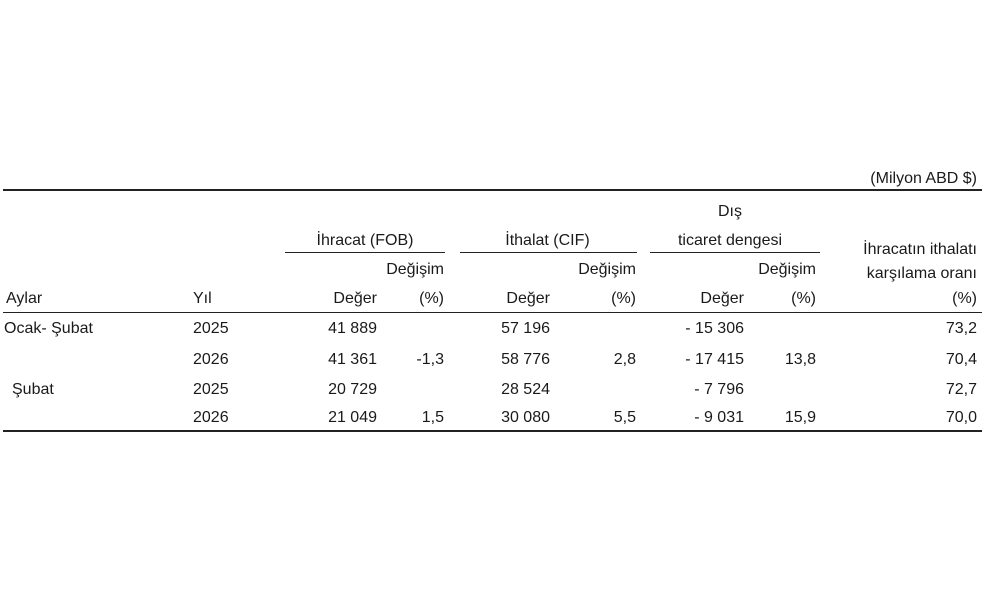  Describe the element at coordinates (730, 240) in the screenshot. I see `header-dis-line2: ticaret dengesi` at that location.